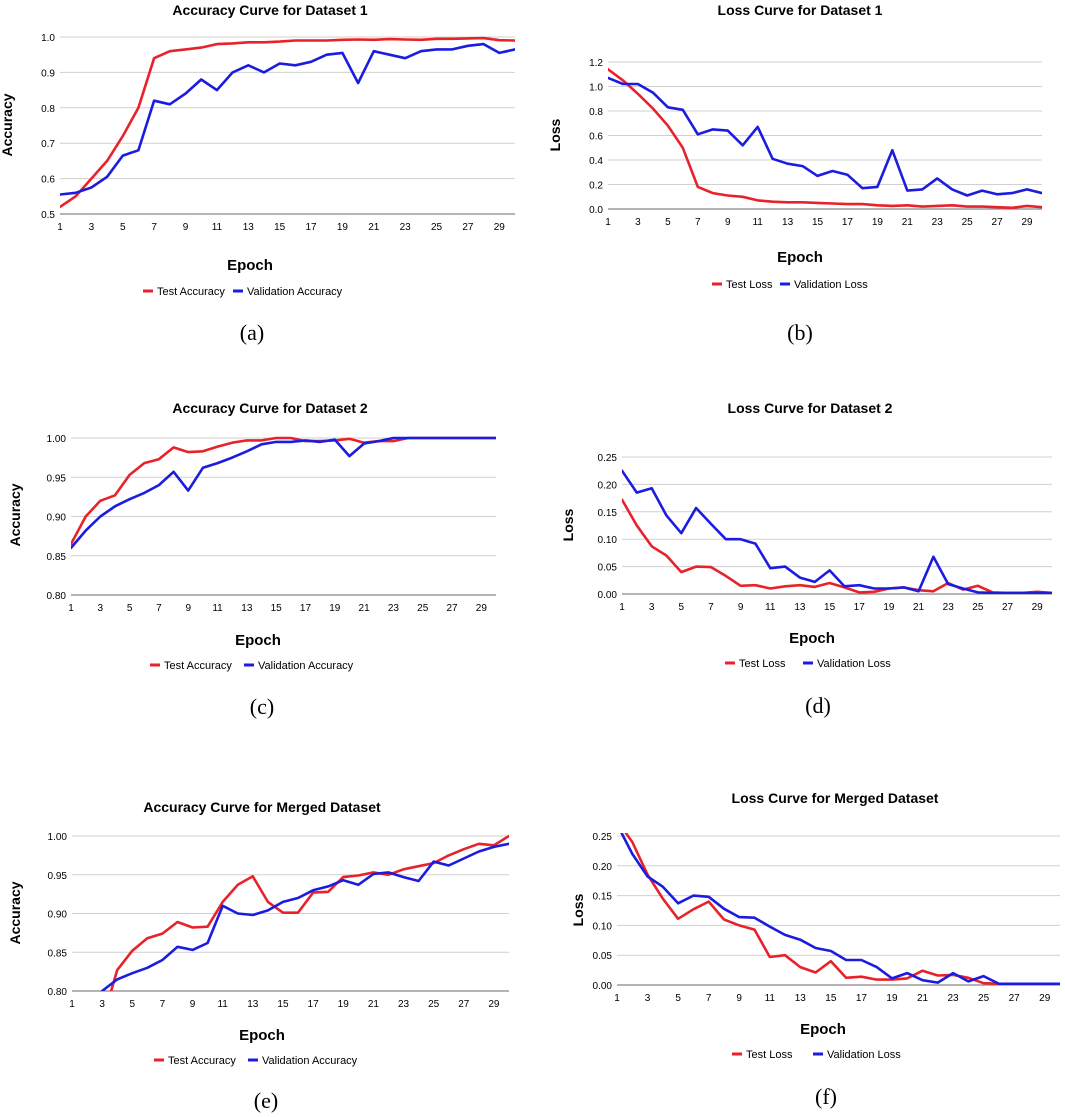 Image resolution: width=1065 pixels, height=1117 pixels. I want to click on y-tick-label: 0.2, so click(596, 186).